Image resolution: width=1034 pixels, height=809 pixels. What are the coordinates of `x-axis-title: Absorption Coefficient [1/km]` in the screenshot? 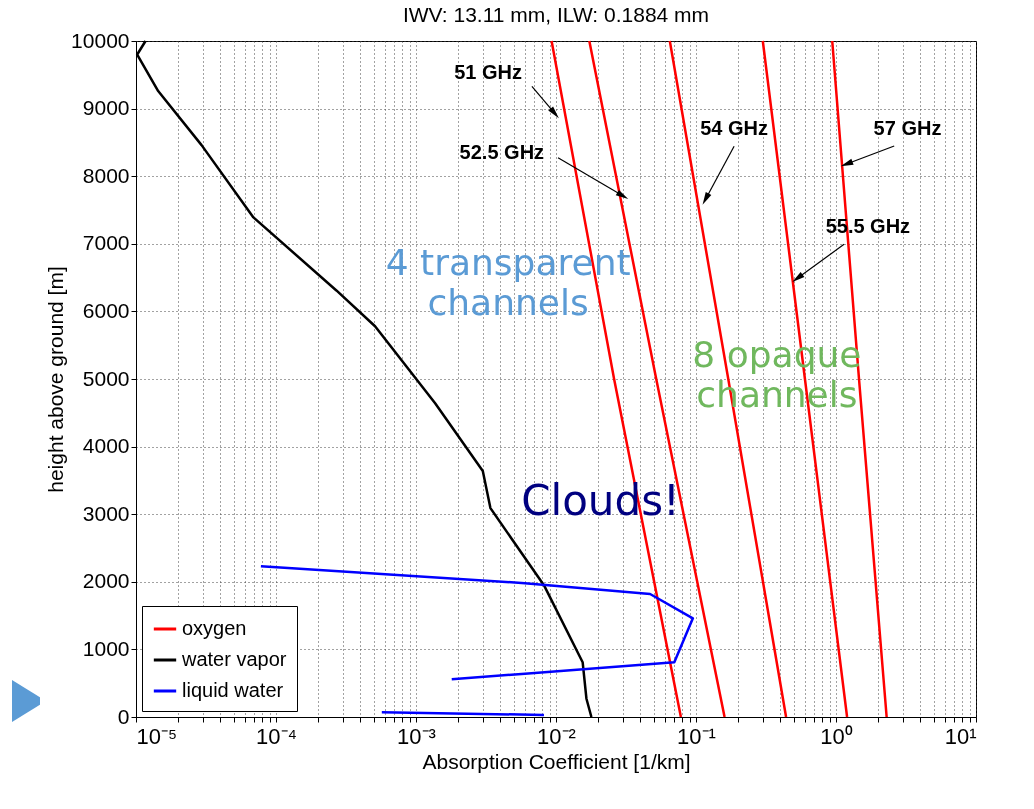 It's located at (556, 761).